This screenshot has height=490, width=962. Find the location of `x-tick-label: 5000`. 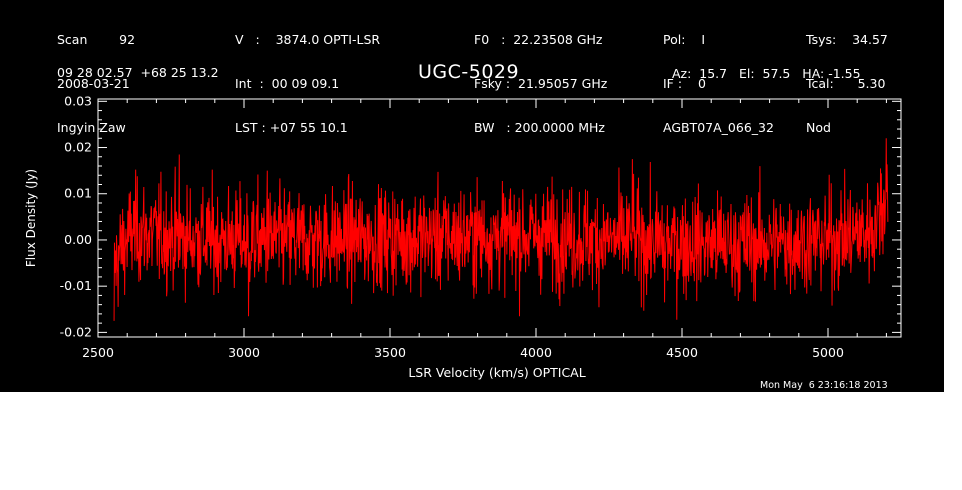

x-tick-label: 5000 is located at coordinates (828, 352).